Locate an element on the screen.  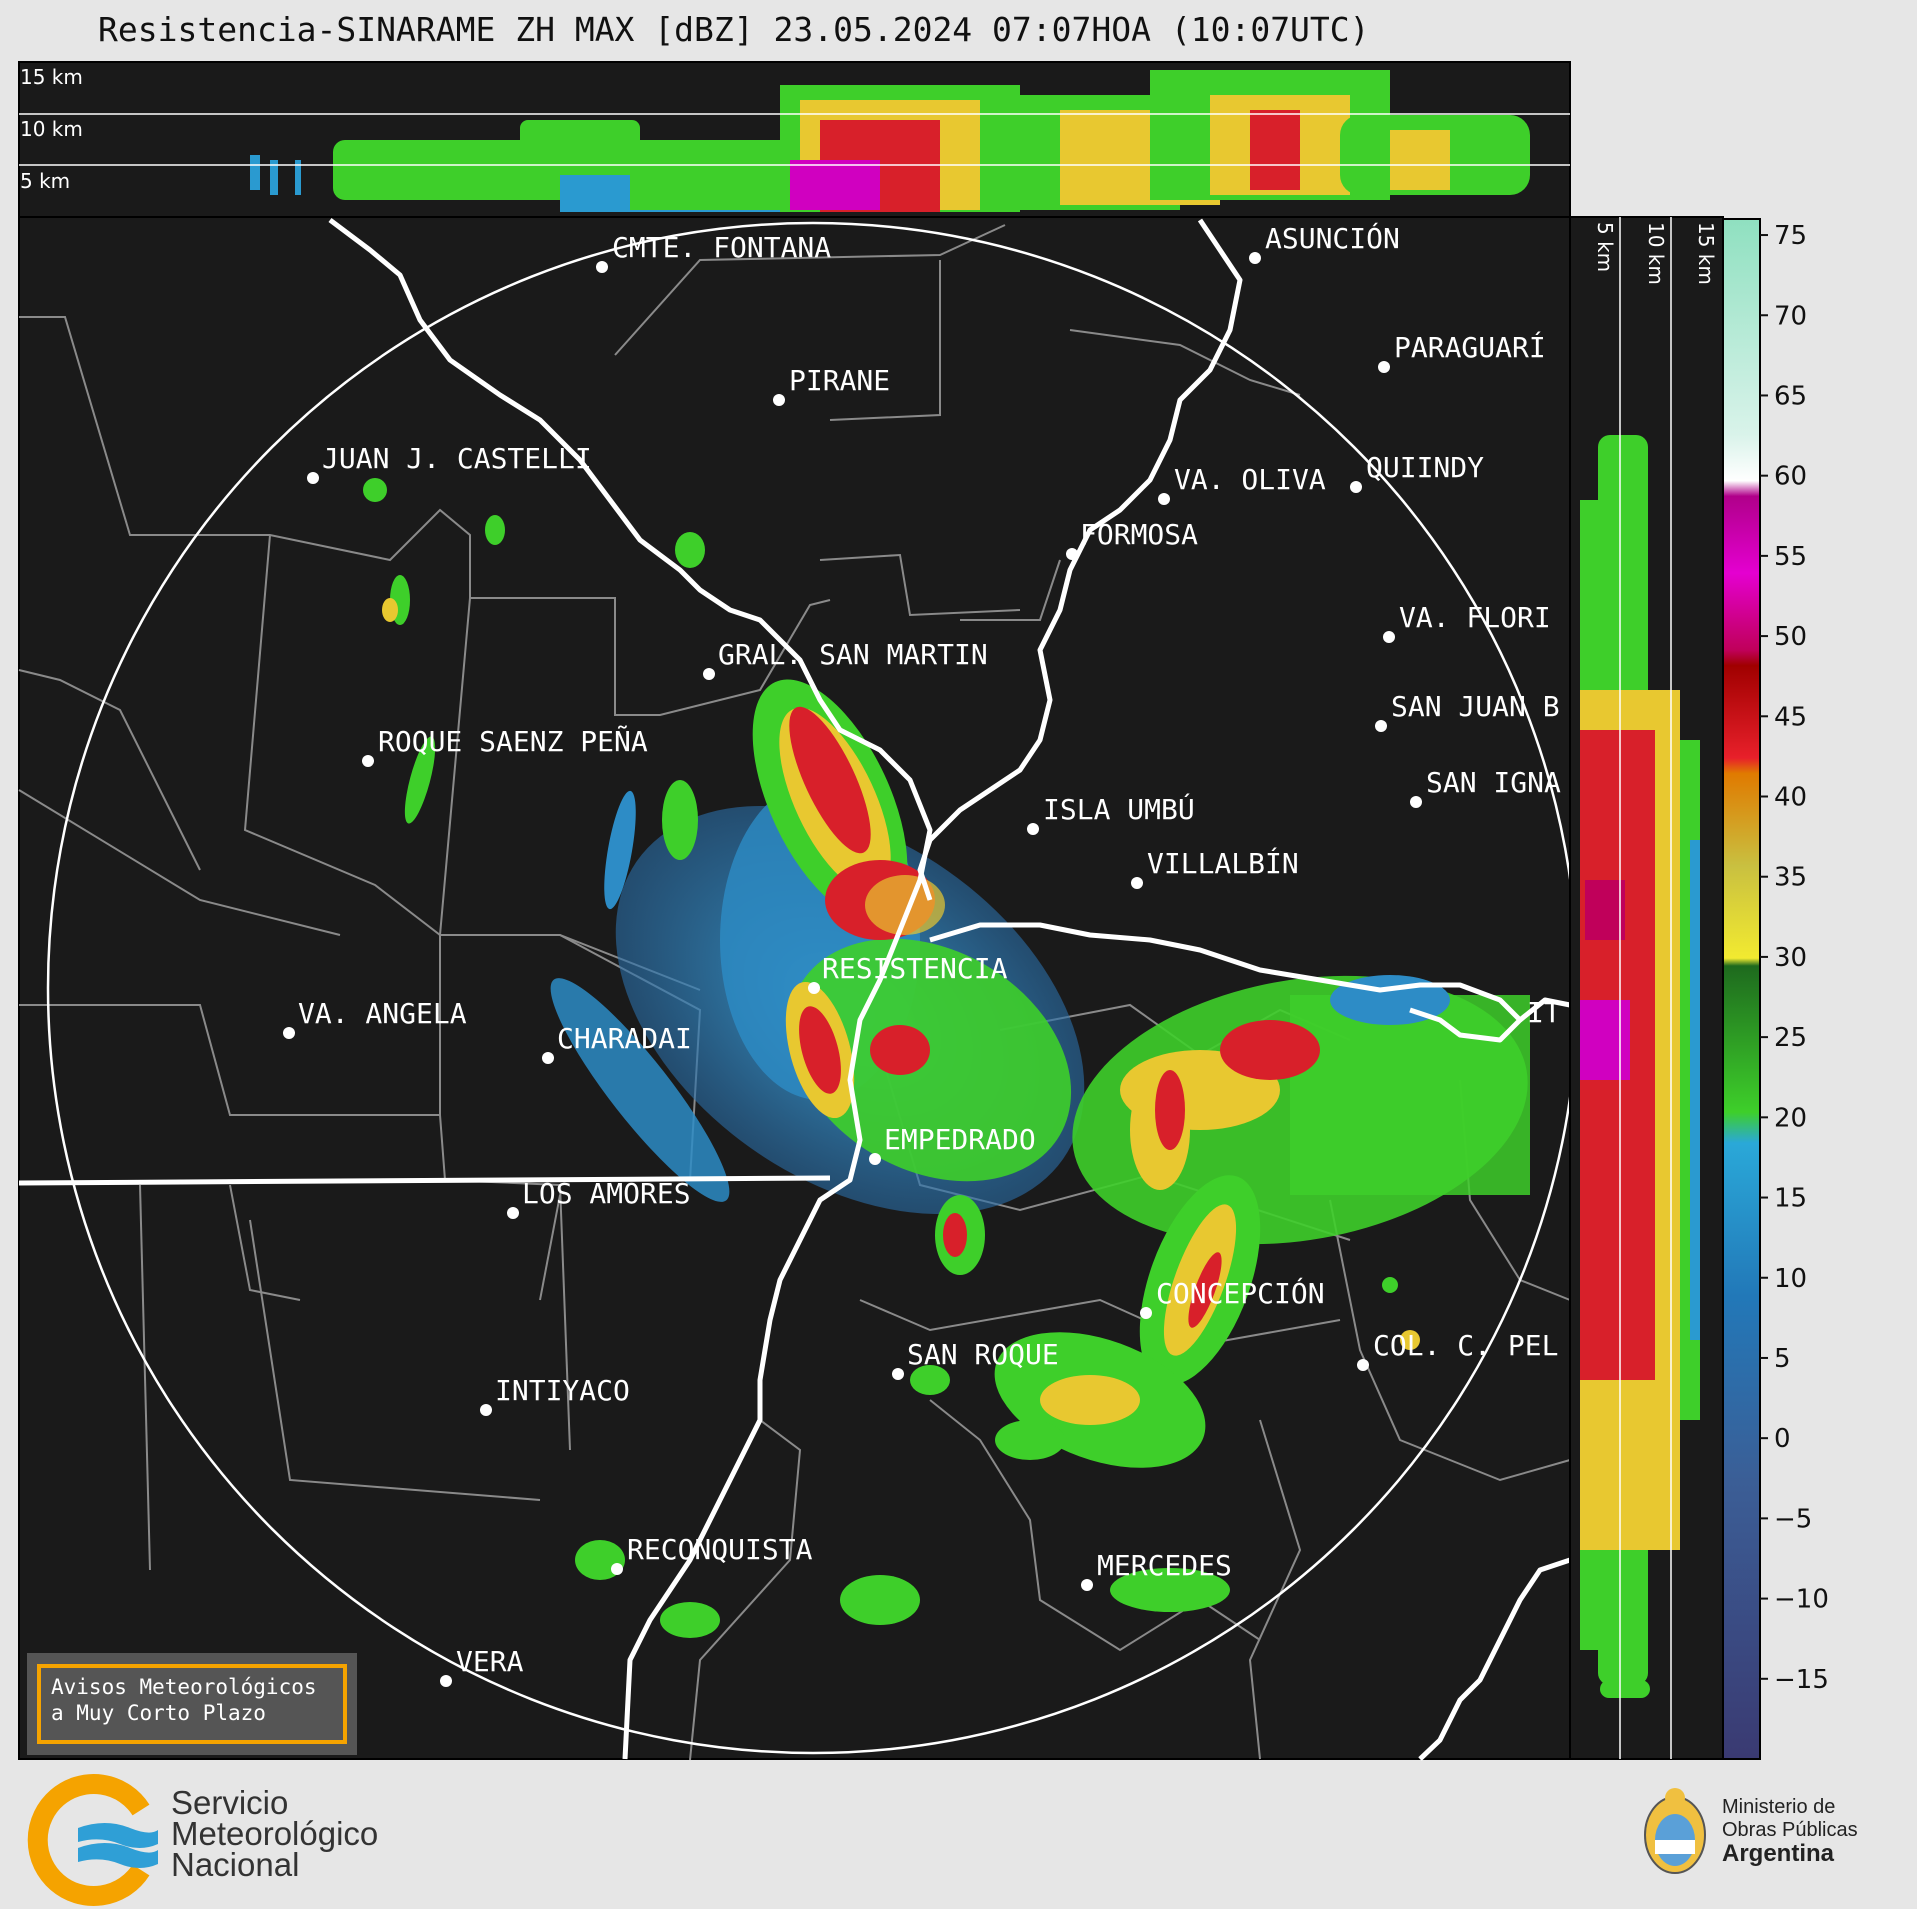
marker-villalbin is located at coordinates (1137, 883).